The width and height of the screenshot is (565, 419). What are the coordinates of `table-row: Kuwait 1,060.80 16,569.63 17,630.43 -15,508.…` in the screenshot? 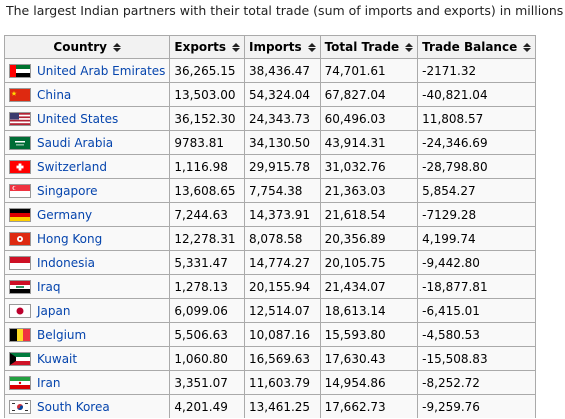 It's located at (270, 358).